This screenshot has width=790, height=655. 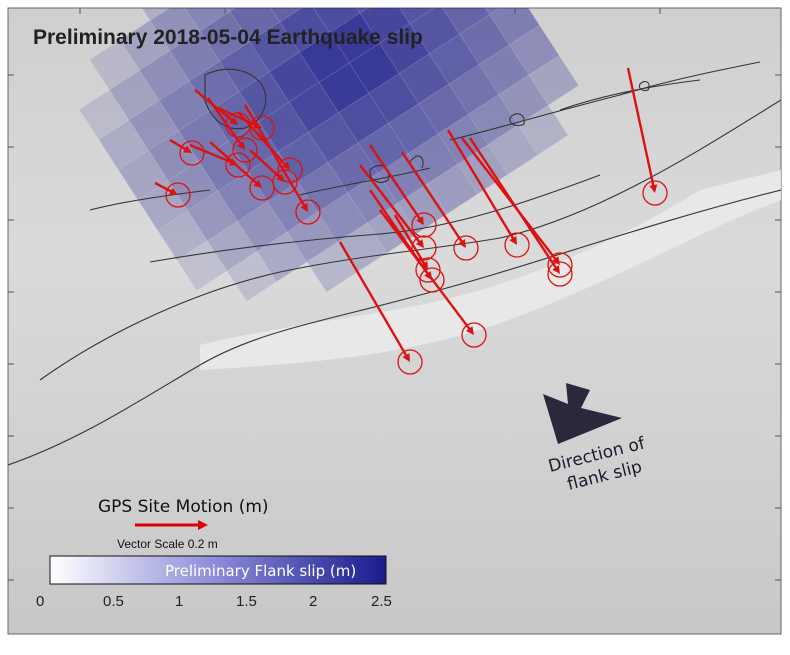 I want to click on colorbar, so click(x=218, y=570).